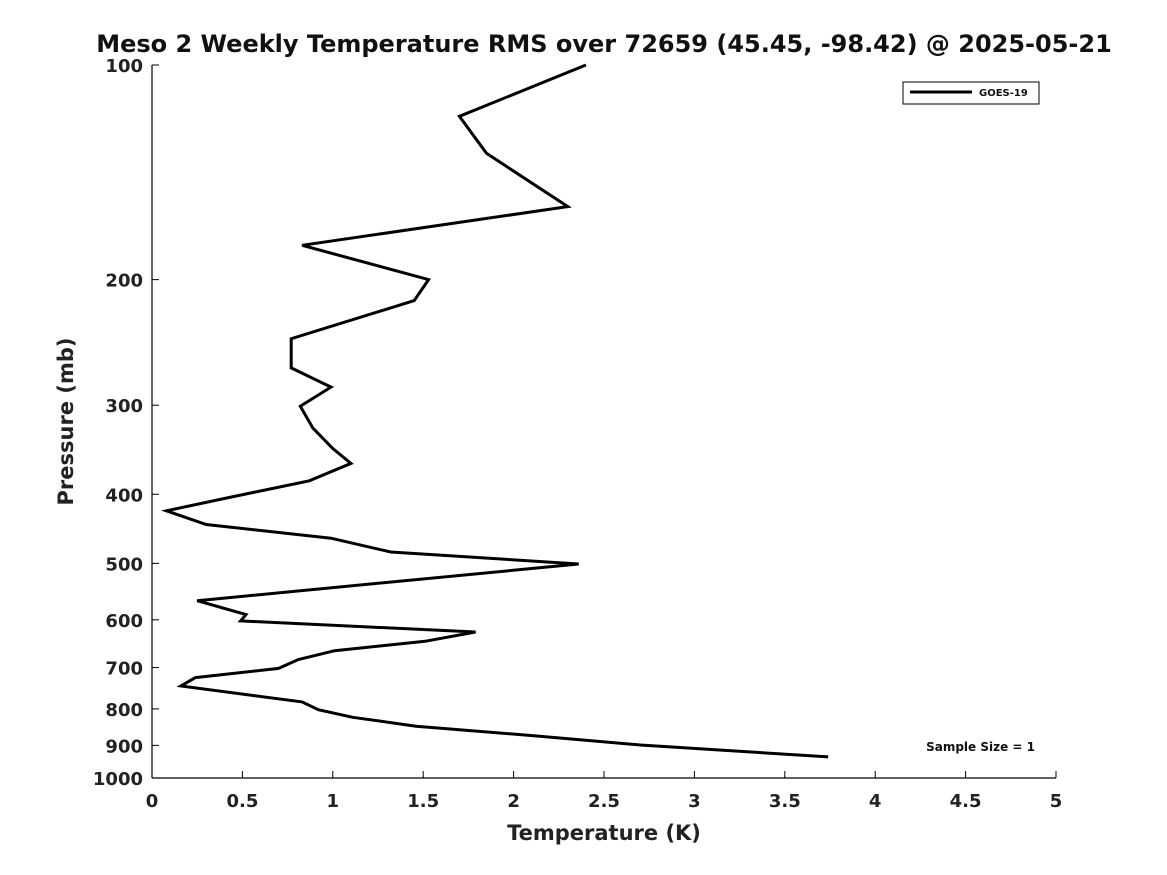 This screenshot has height=875, width=1167. Describe the element at coordinates (124, 406) in the screenshot. I see `y-tick-label: 300` at that location.